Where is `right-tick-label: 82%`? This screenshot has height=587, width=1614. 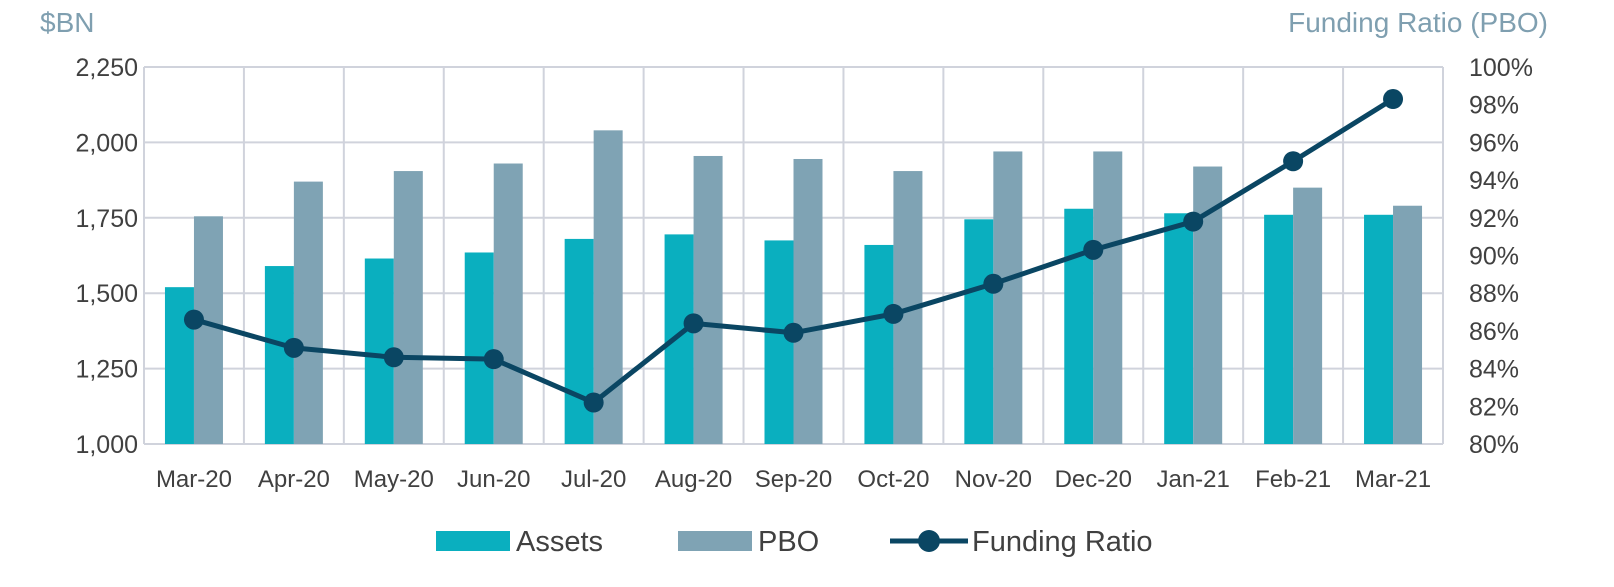 right-tick-label: 82% is located at coordinates (1494, 407).